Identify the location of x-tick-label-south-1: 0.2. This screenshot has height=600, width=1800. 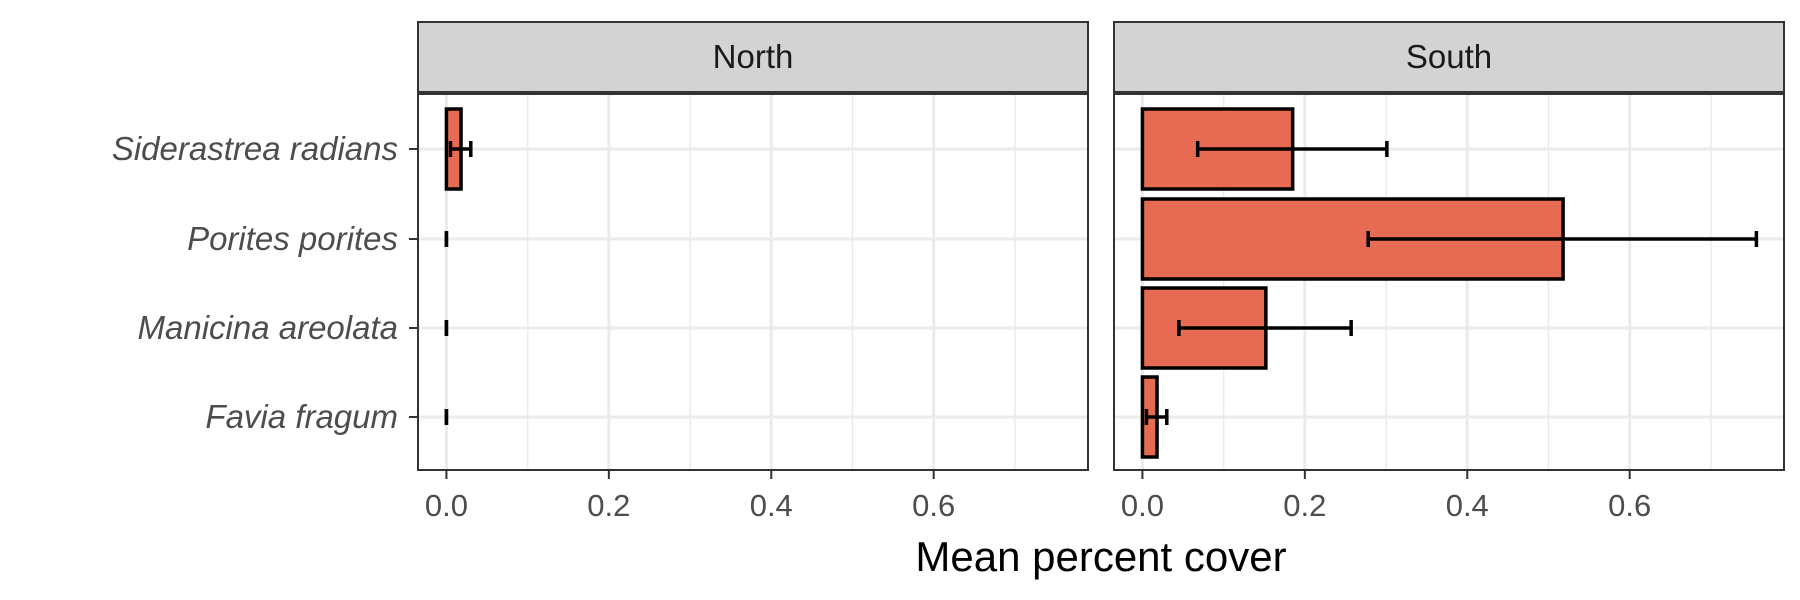
(1304, 505).